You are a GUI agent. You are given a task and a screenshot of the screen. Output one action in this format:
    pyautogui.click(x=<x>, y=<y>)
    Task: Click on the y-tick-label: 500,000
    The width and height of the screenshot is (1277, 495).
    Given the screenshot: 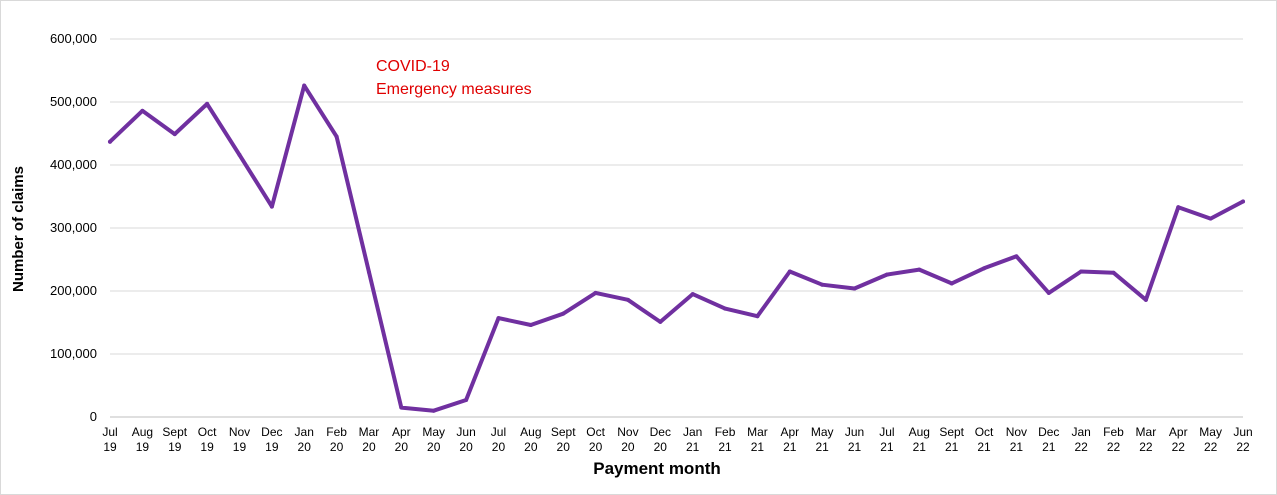 What is the action you would take?
    pyautogui.click(x=73, y=101)
    